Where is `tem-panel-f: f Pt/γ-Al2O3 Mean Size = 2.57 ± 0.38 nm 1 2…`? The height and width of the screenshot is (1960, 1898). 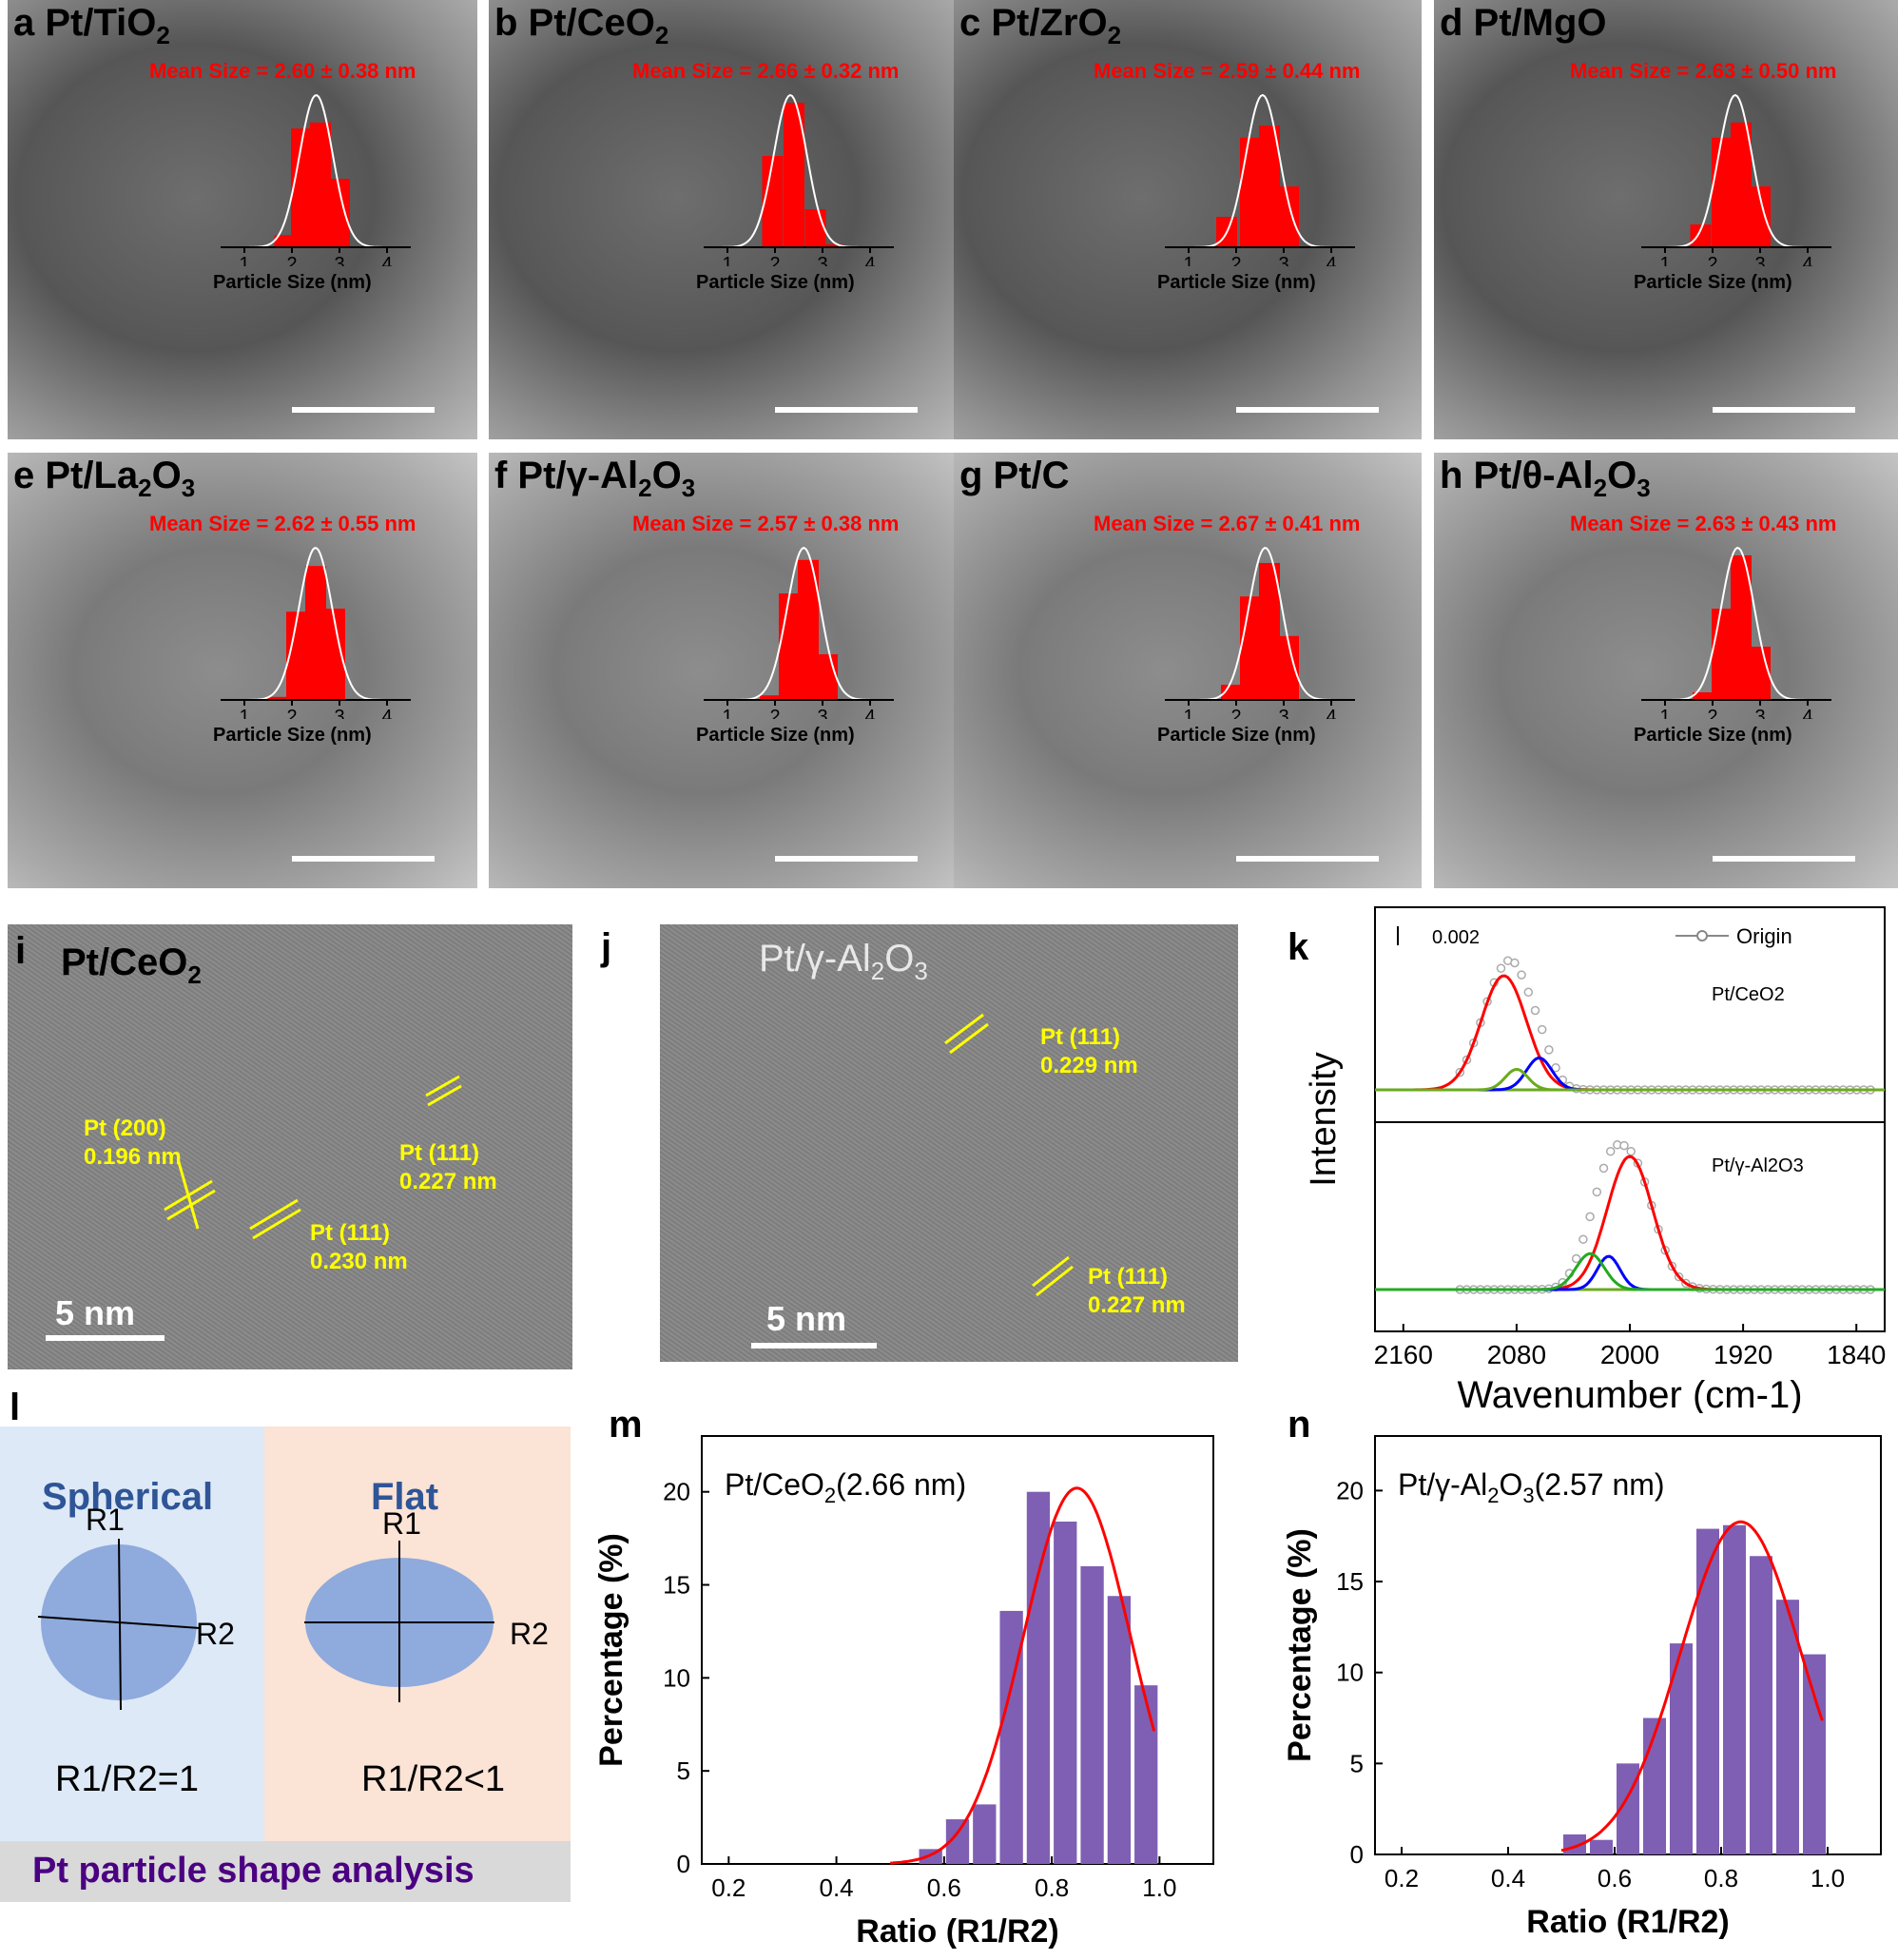 tem-panel-f: f Pt/γ-Al2O3 Mean Size = 2.57 ± 0.38 nm 1 2… is located at coordinates (724, 670).